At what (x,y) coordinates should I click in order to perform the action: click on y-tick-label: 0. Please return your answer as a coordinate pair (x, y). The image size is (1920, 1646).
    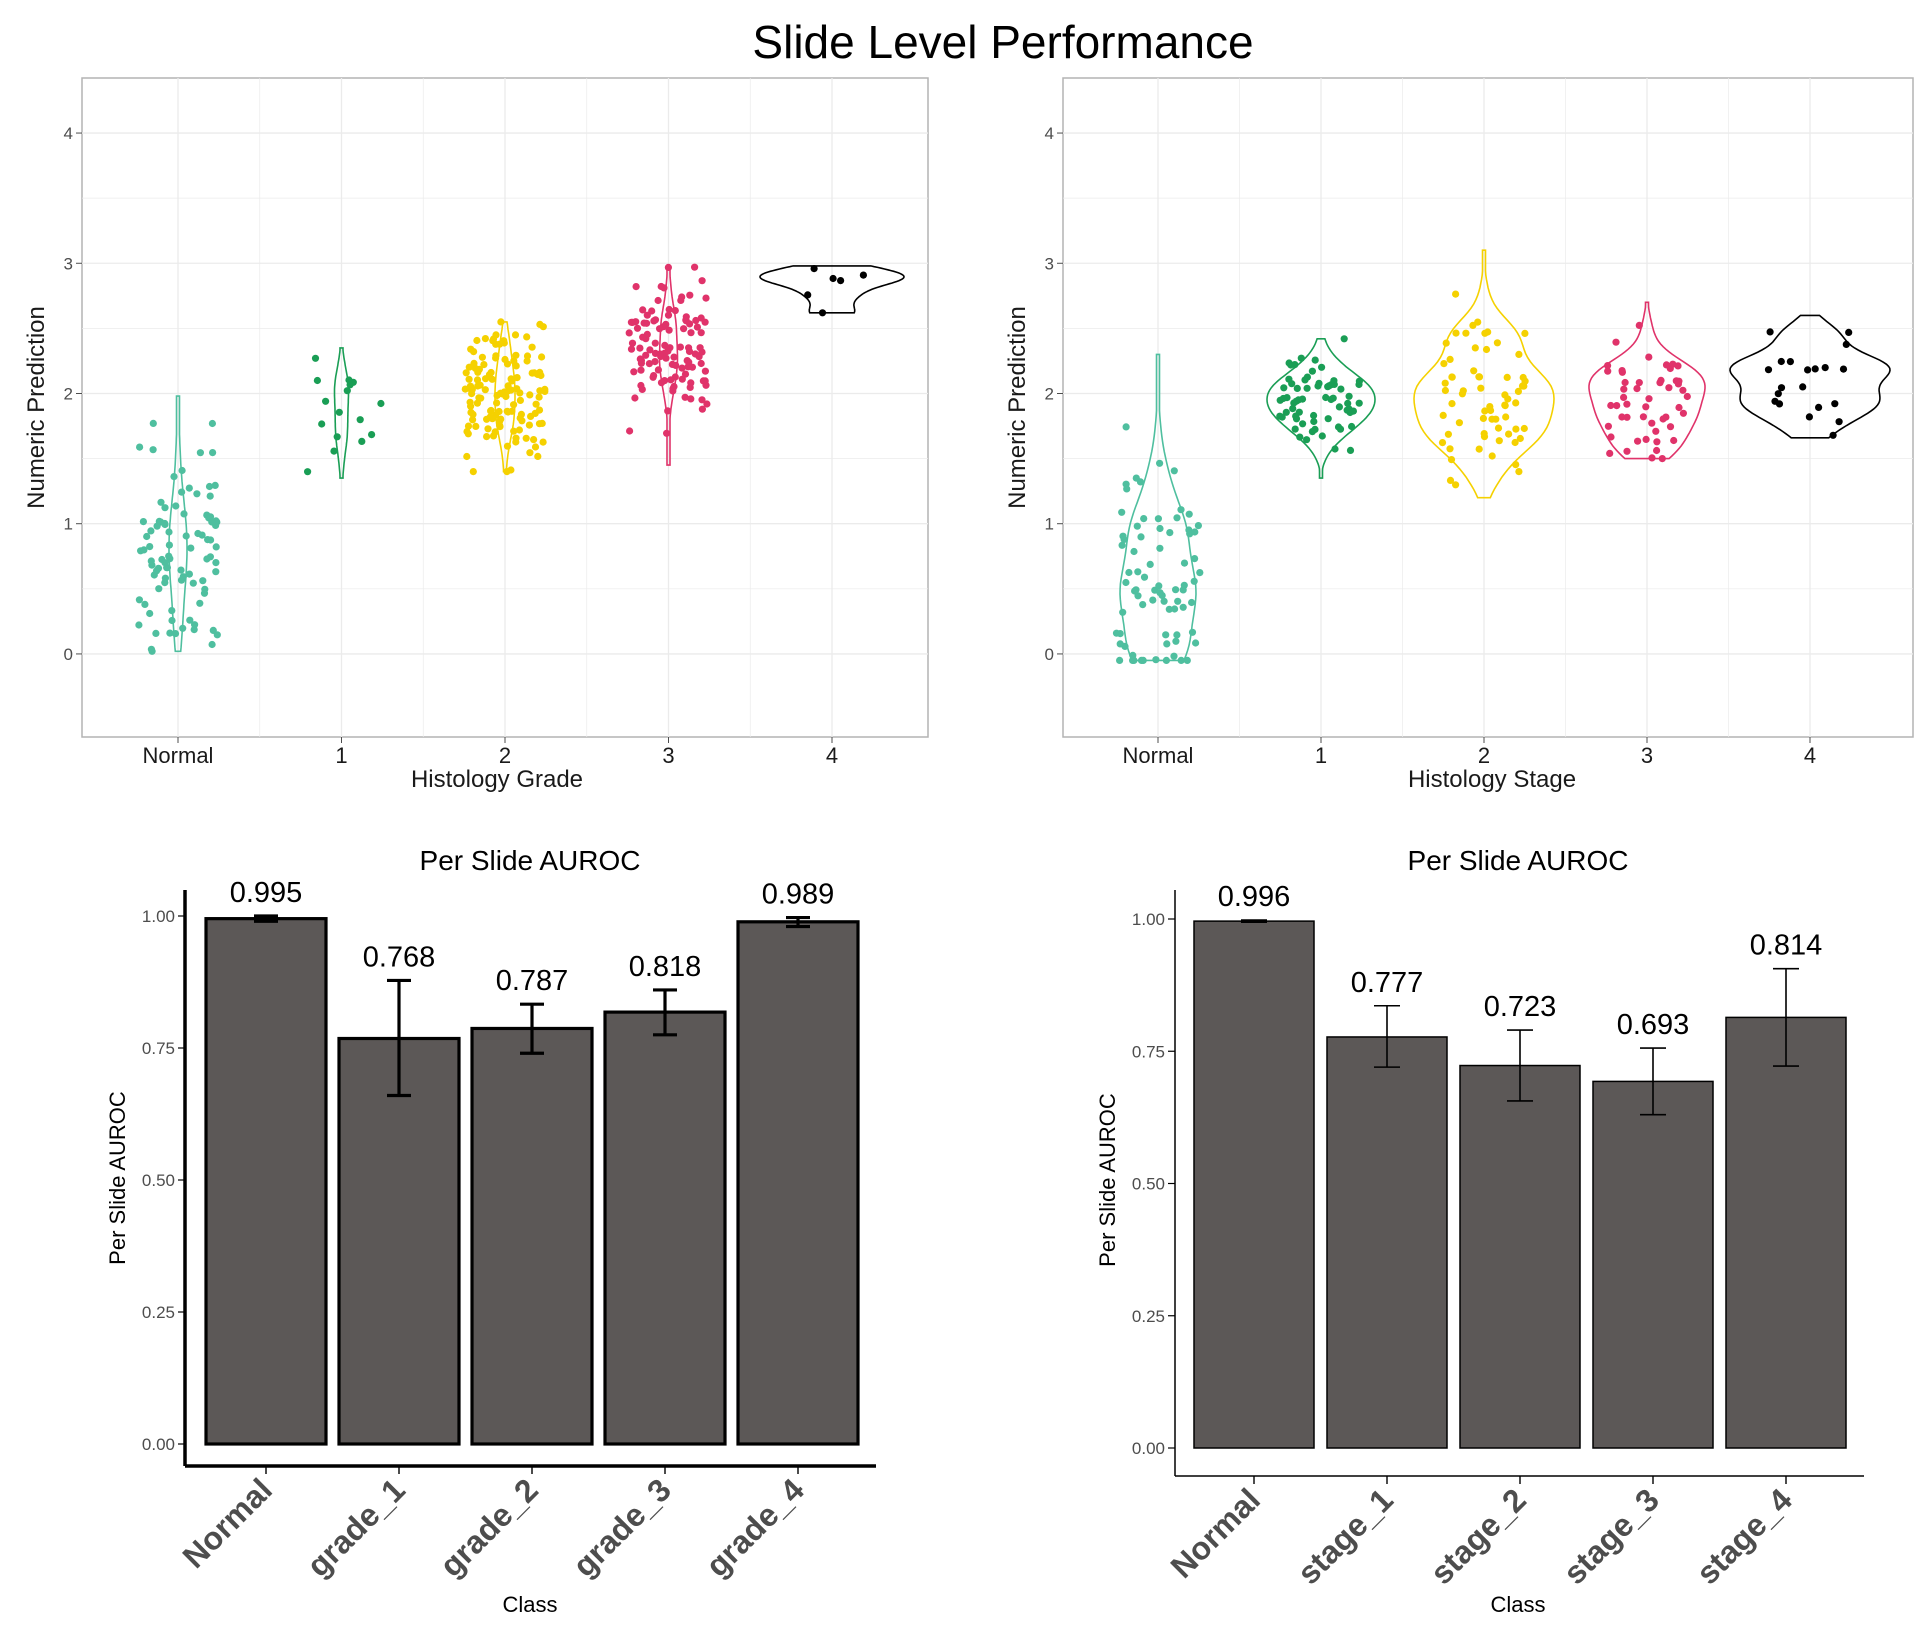
    Looking at the image, I should click on (68, 654).